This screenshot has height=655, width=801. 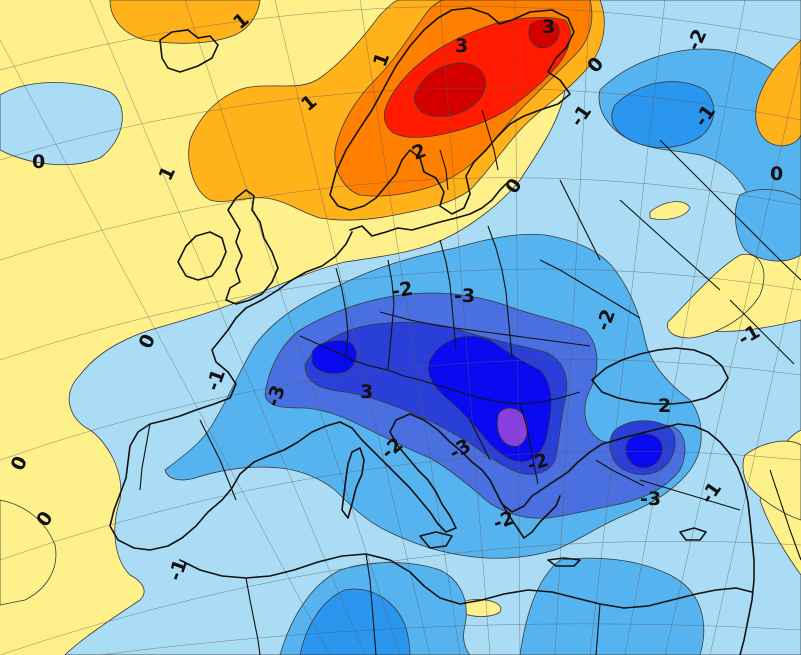 What do you see at coordinates (768, 225) in the screenshot?
I see `region-minus1-east2` at bounding box center [768, 225].